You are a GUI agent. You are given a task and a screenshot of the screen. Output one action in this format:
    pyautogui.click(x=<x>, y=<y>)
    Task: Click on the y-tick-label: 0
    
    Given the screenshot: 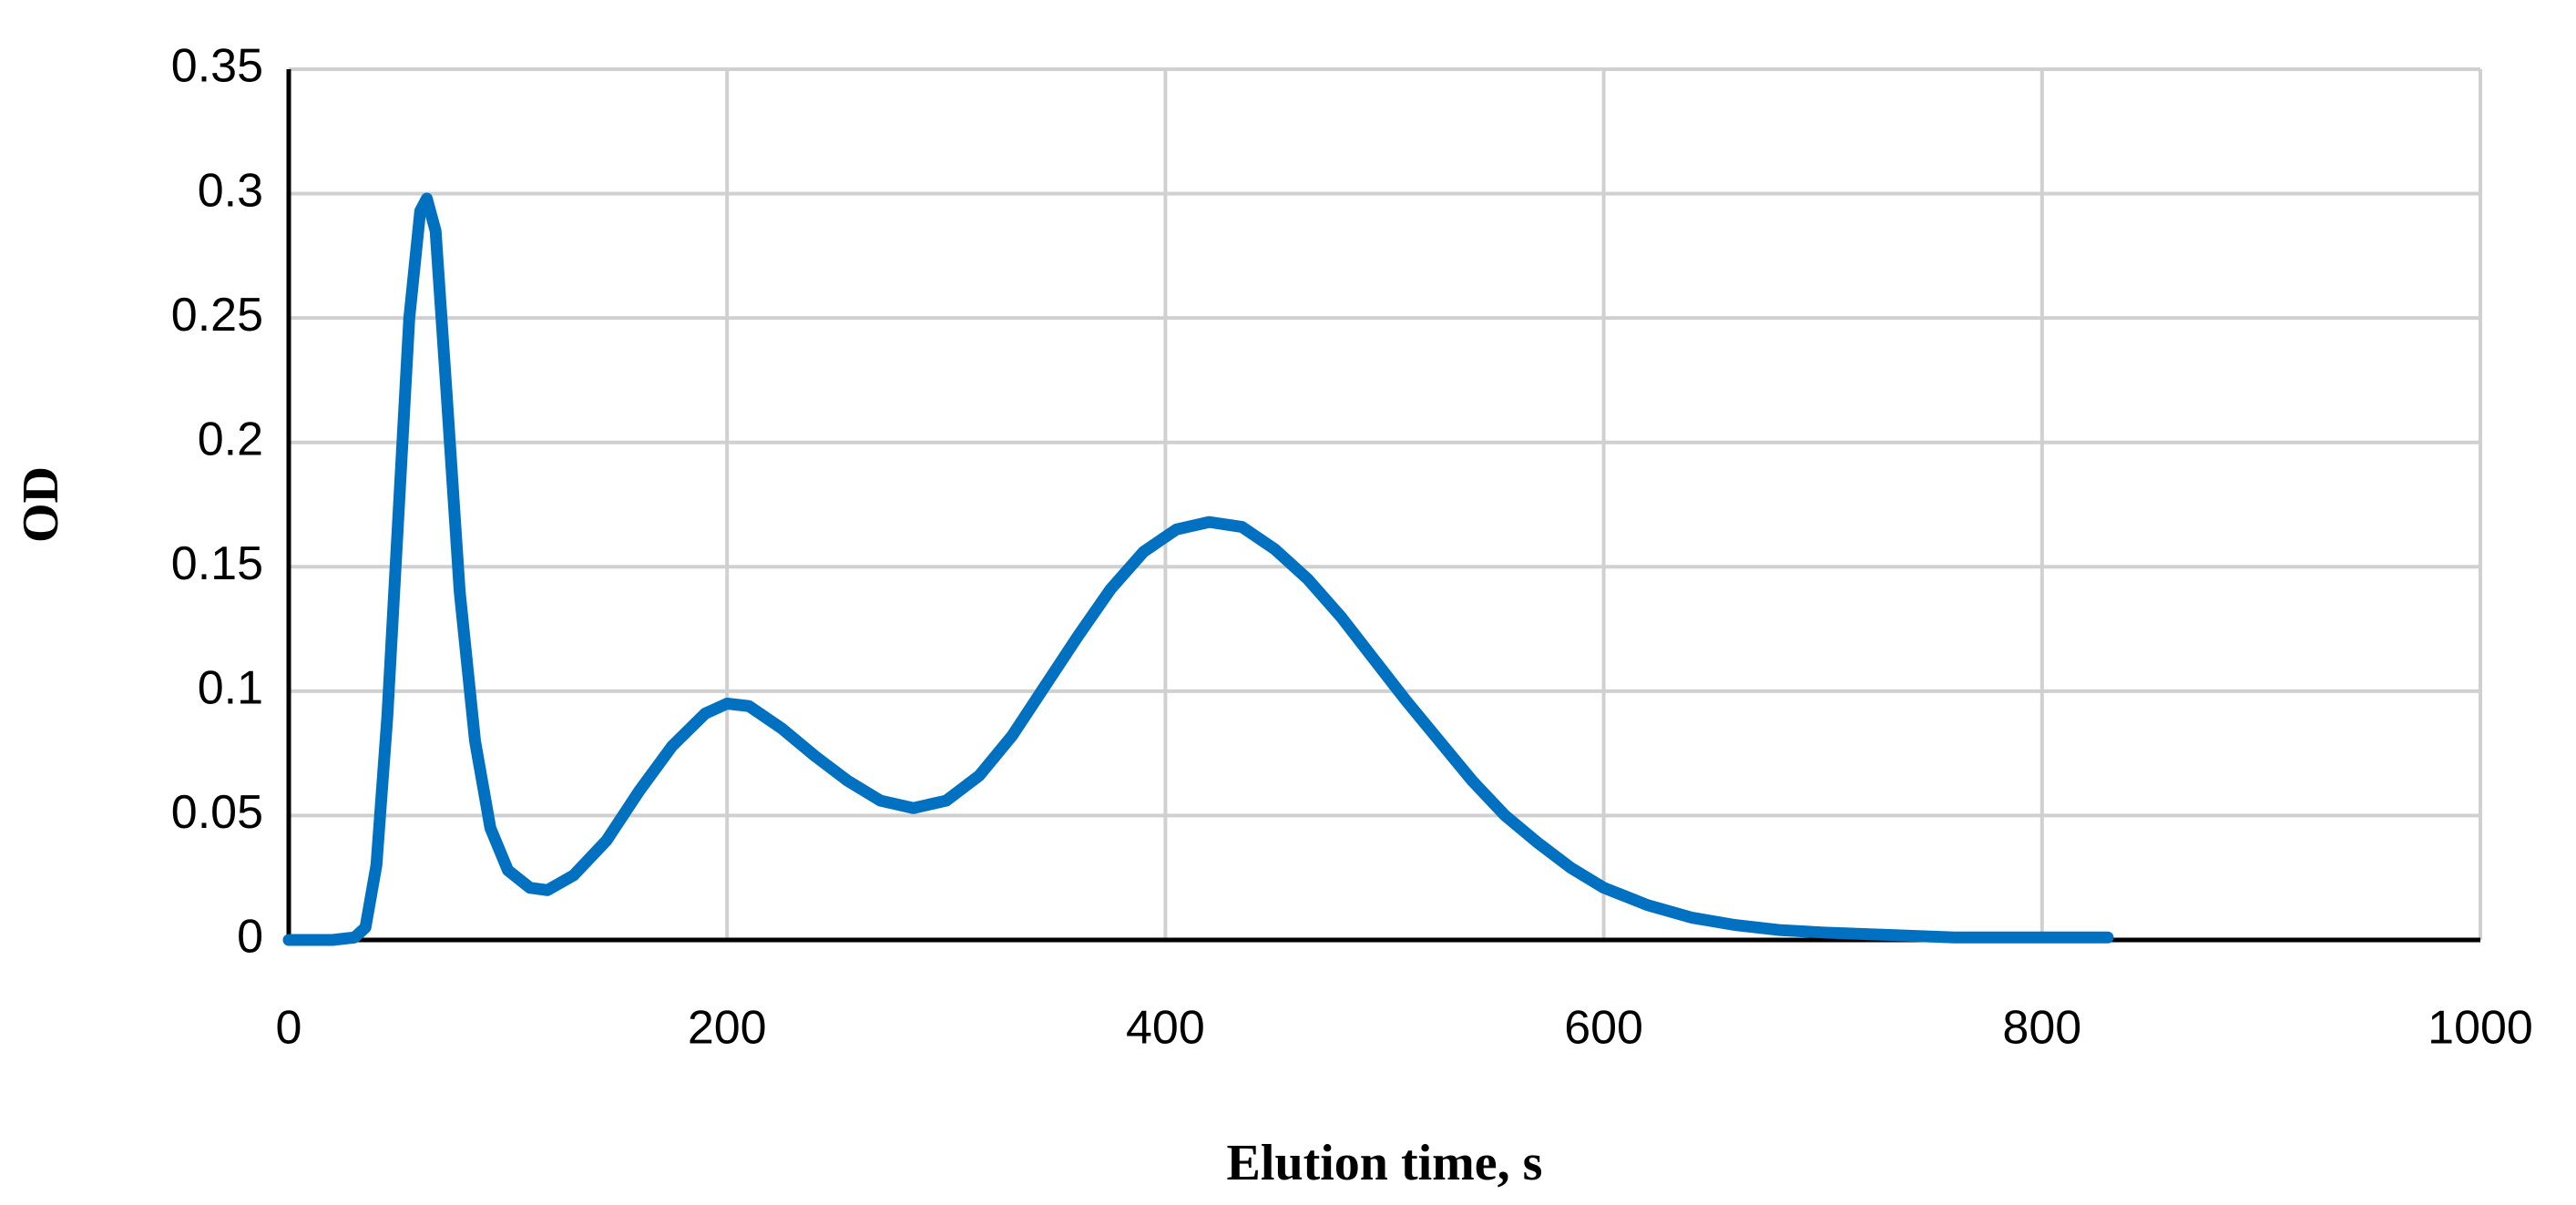 What is the action you would take?
    pyautogui.click(x=250, y=938)
    